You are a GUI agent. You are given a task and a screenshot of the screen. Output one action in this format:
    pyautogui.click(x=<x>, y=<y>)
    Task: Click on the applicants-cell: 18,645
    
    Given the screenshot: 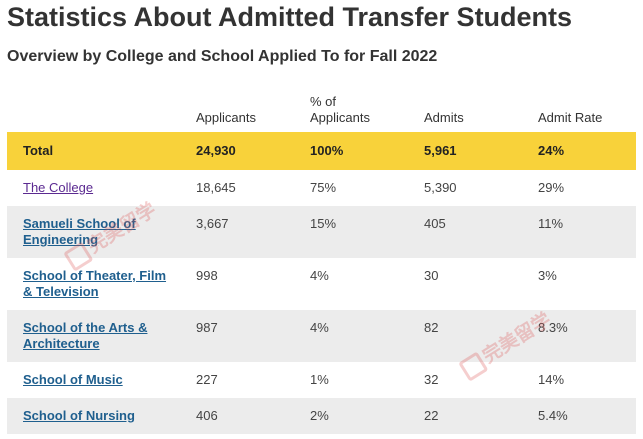 What is the action you would take?
    pyautogui.click(x=216, y=187)
    